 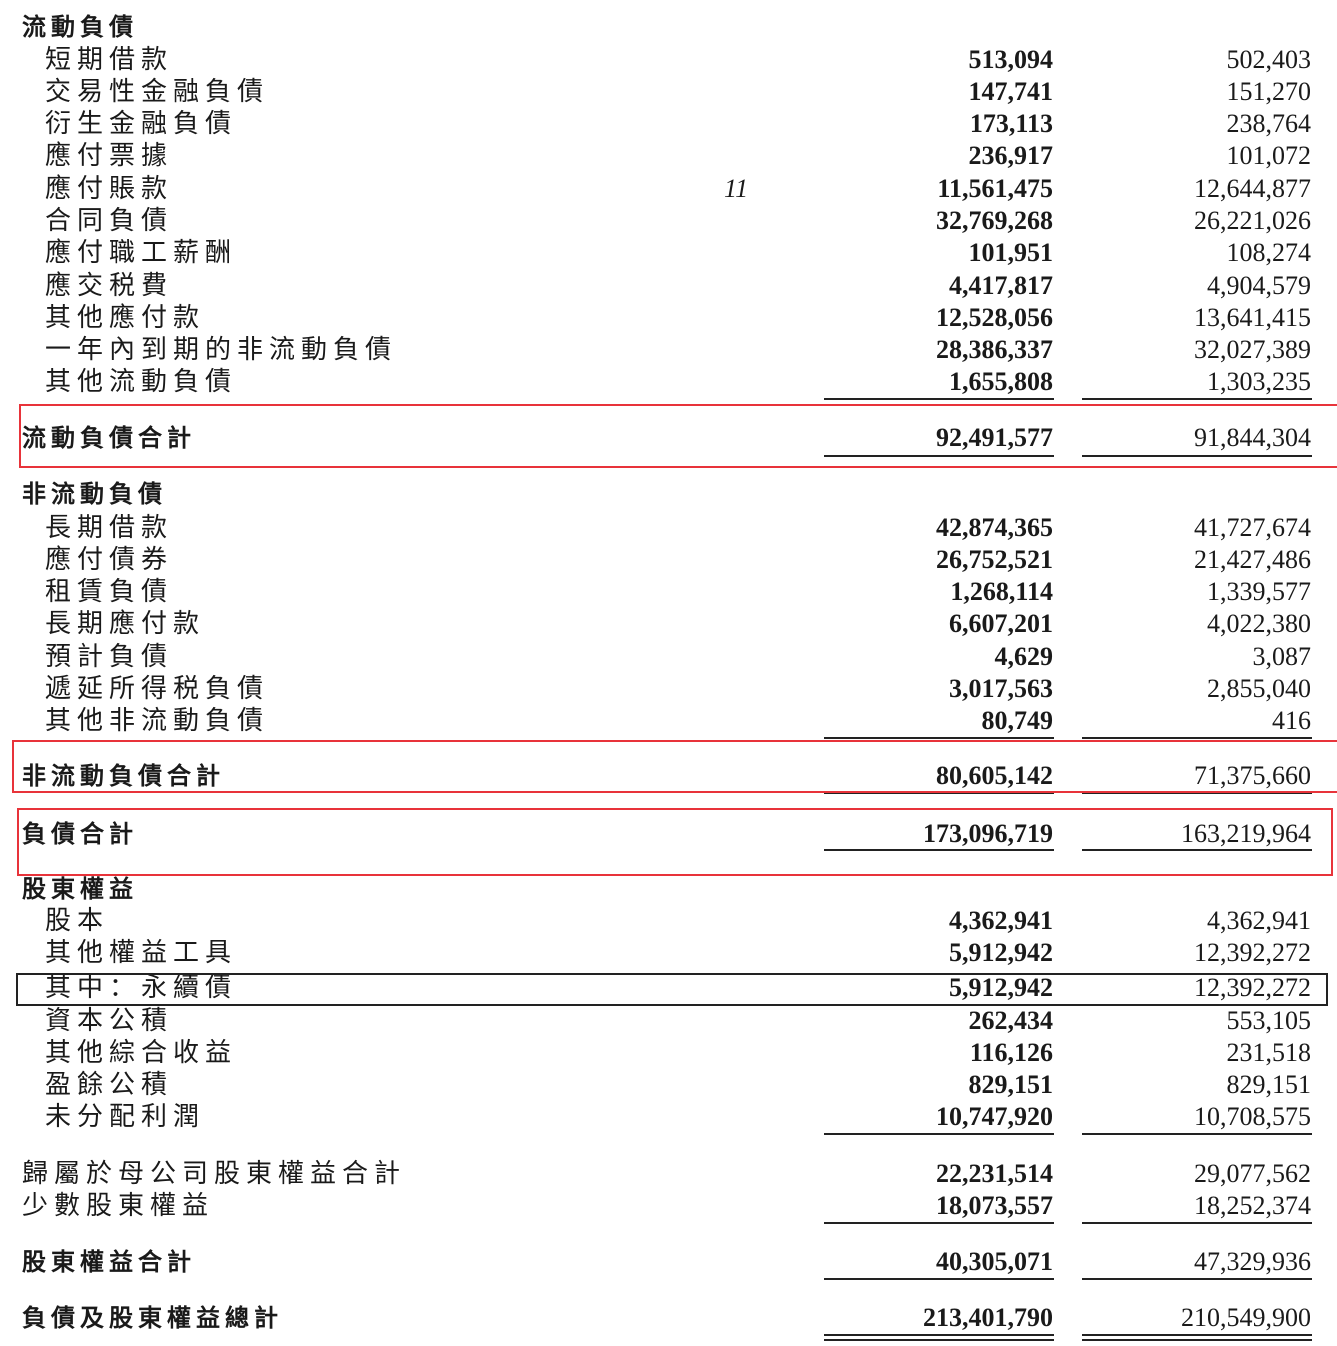 I want to click on current-period-value: 12,528,056, so click(x=994, y=317).